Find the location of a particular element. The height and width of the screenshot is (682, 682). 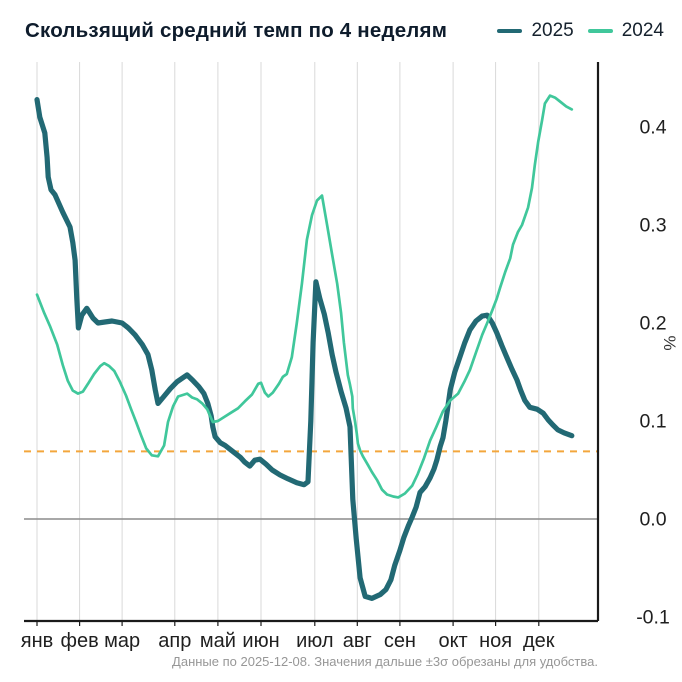

month-label-июн: июн is located at coordinates (260, 641).